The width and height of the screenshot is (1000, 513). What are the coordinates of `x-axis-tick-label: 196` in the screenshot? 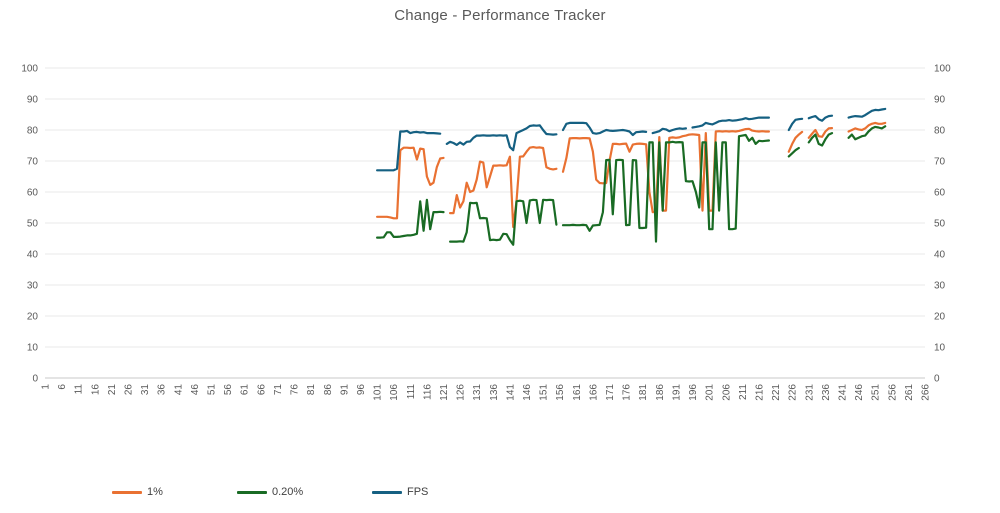 It's located at (693, 392).